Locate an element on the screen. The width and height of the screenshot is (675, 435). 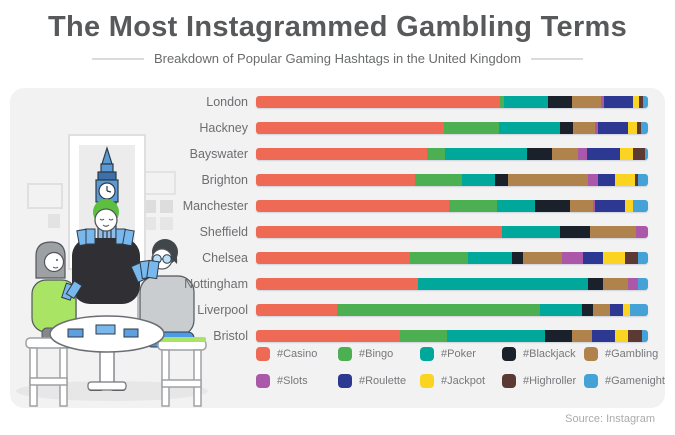
chart-row: Brighton is located at coordinates (407, 180).